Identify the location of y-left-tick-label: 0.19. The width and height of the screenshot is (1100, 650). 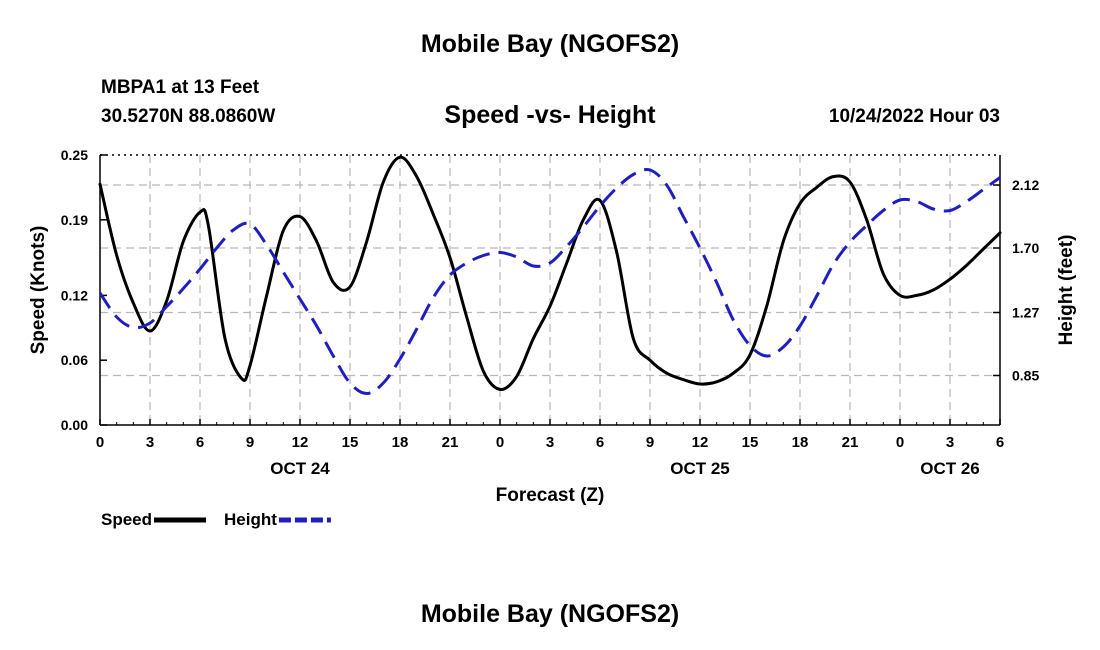
(74, 220).